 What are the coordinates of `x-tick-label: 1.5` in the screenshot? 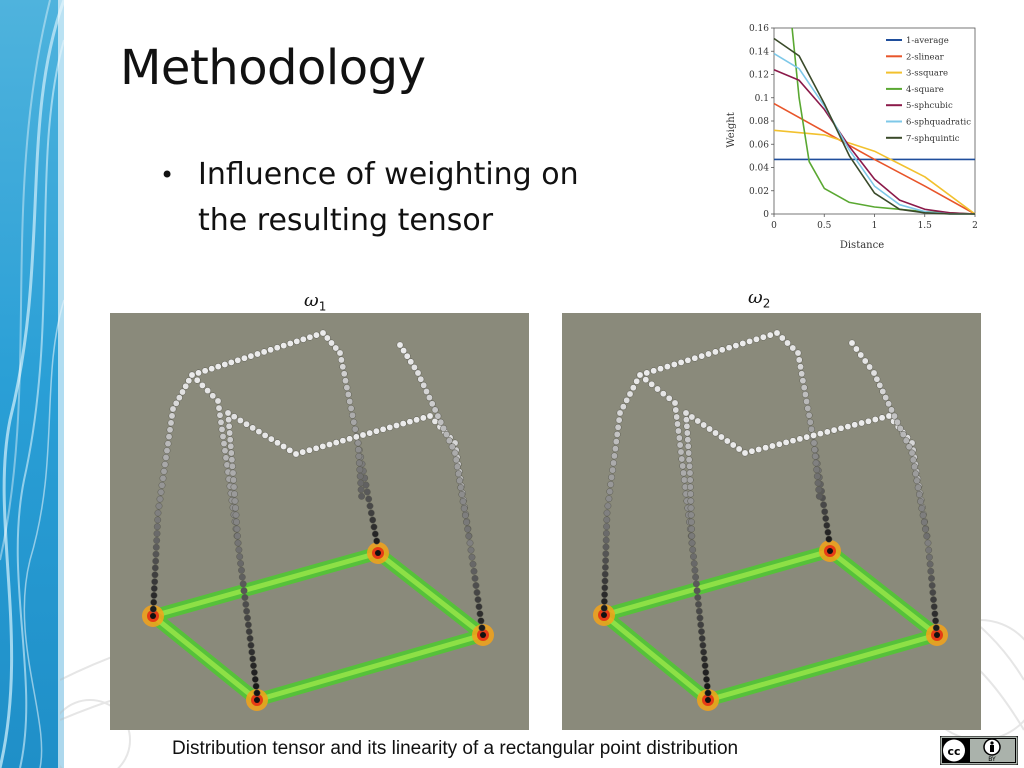 It's located at (925, 226).